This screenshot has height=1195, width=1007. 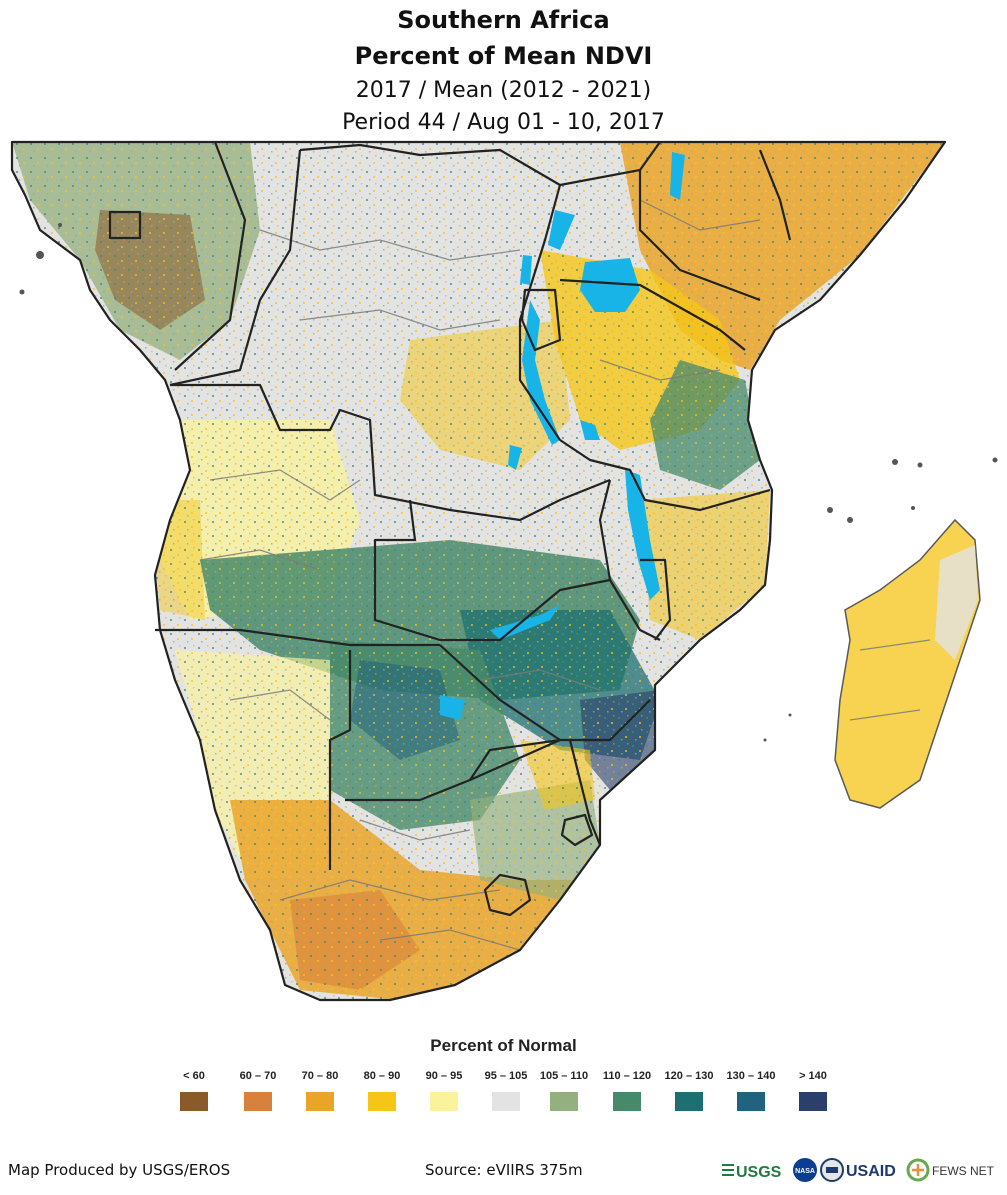 What do you see at coordinates (590, 430) in the screenshot?
I see `lake-rukwa` at bounding box center [590, 430].